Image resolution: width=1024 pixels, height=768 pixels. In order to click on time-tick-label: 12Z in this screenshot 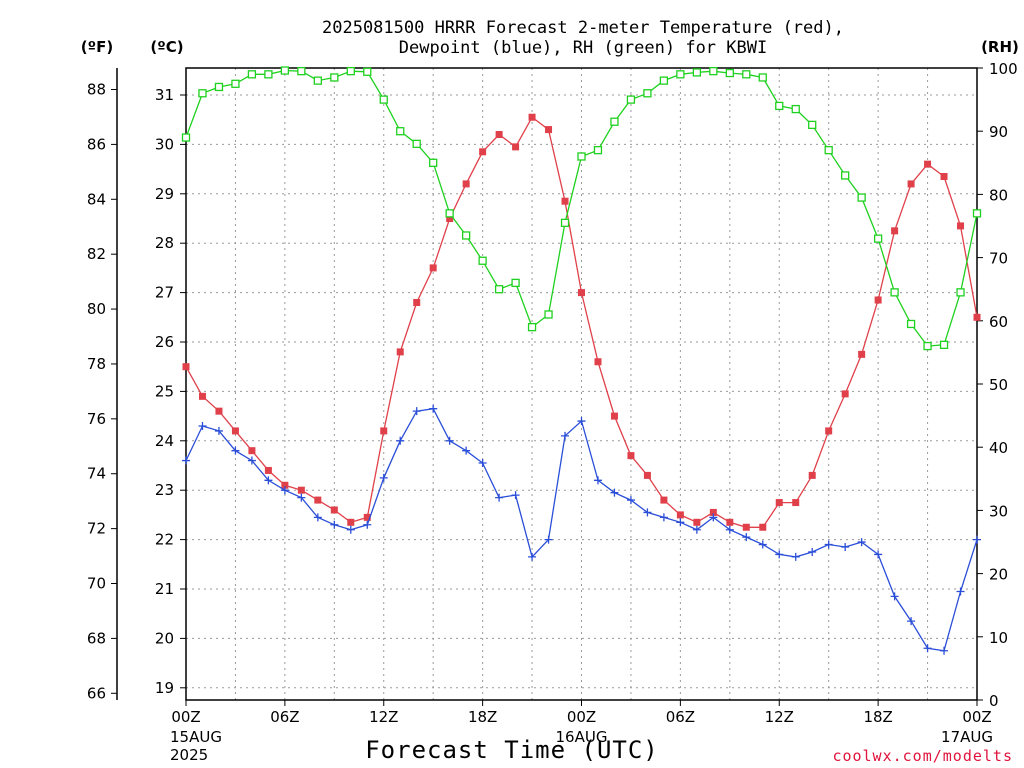, I will do `click(779, 717)`.